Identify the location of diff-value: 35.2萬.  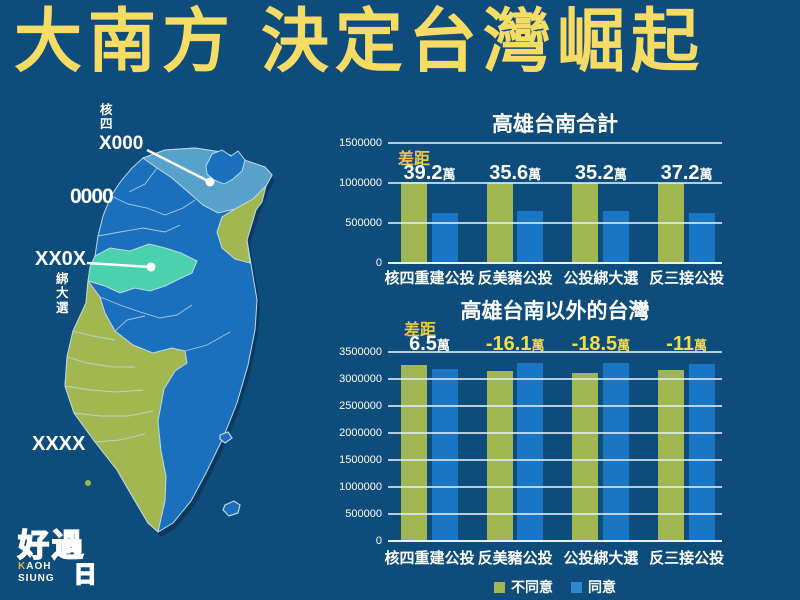
(600, 173).